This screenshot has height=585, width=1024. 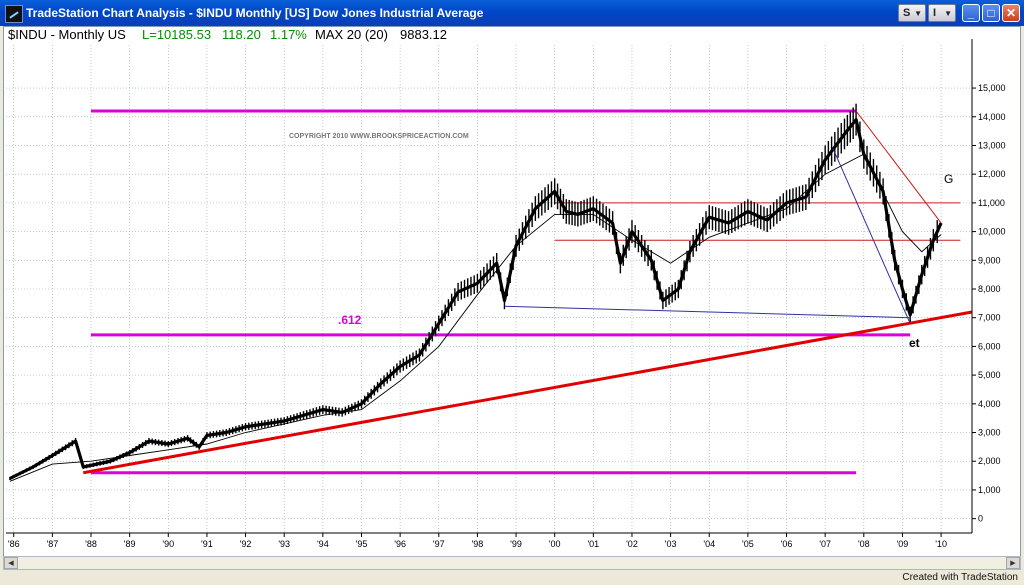 I want to click on x-tick-label: '88, so click(x=91, y=544).